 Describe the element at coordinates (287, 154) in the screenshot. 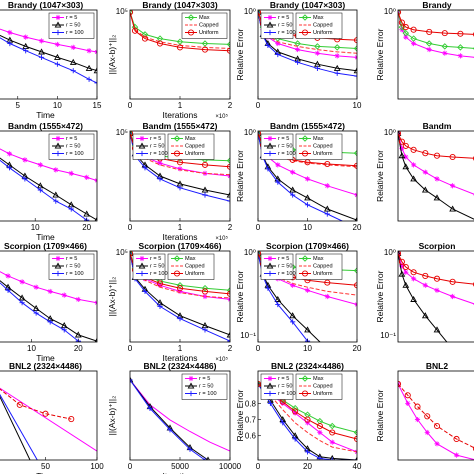

I see `legend-label: r = 100` at that location.